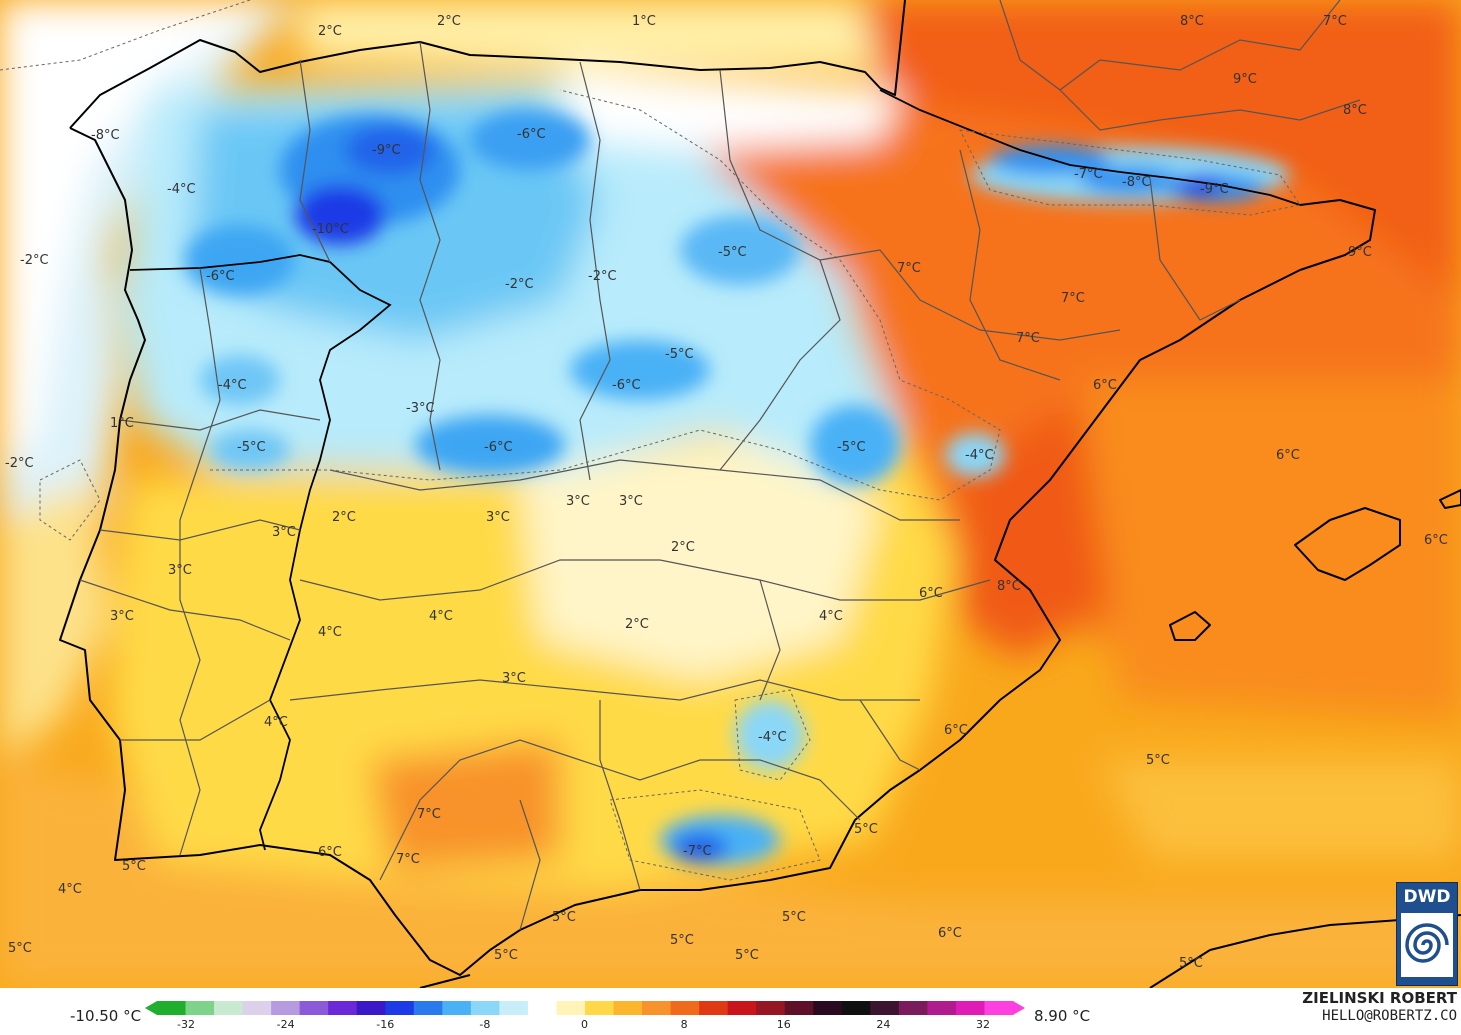 This screenshot has height=1035, width=1461. I want to click on colorbar-left-arrow, so click(151, 1008).